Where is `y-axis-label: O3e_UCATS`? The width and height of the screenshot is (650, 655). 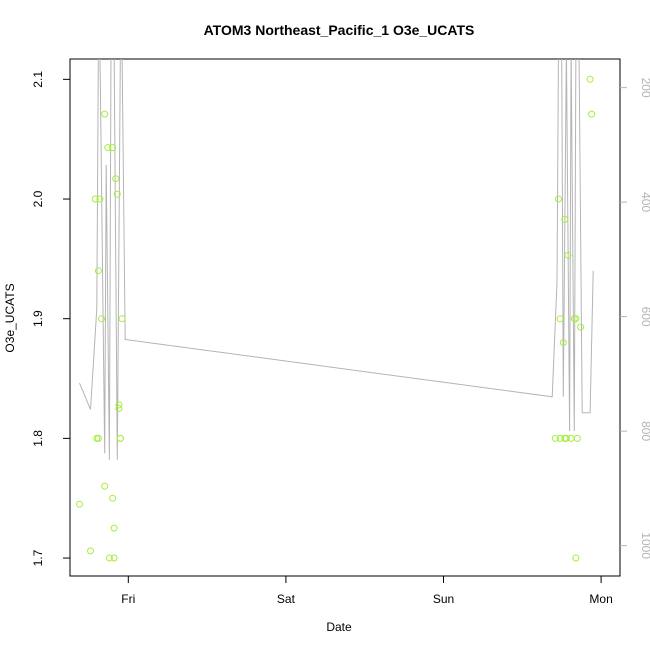
y-axis-label: O3e_UCATS is located at coordinates (10, 317).